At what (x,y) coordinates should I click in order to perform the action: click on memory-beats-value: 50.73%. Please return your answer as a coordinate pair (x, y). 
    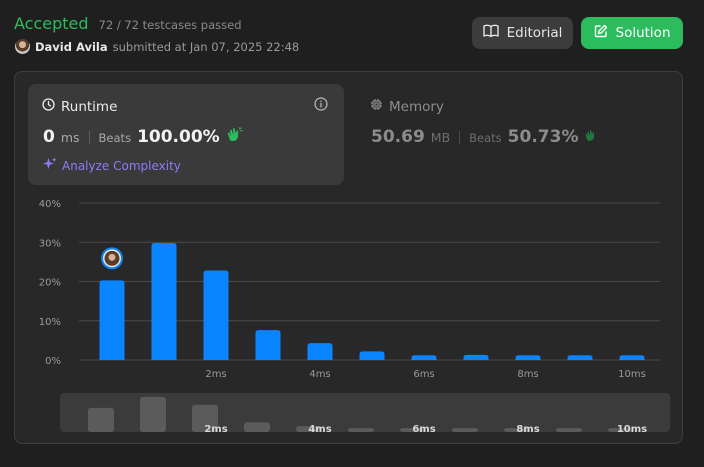
    Looking at the image, I should click on (543, 137).